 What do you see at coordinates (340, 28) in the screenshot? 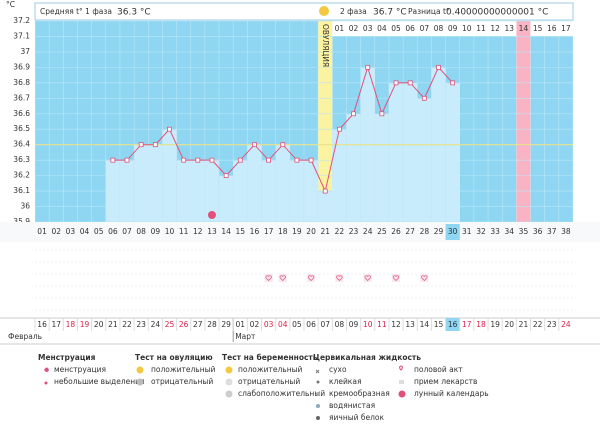
I see `post-ovulation-day: 01` at bounding box center [340, 28].